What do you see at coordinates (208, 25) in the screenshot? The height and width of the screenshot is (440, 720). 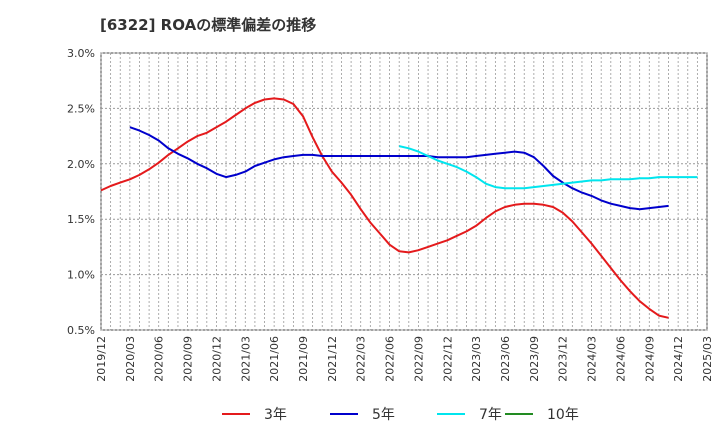 I see `chart-title: [6322] ROAの標準偏差の推移` at bounding box center [208, 25].